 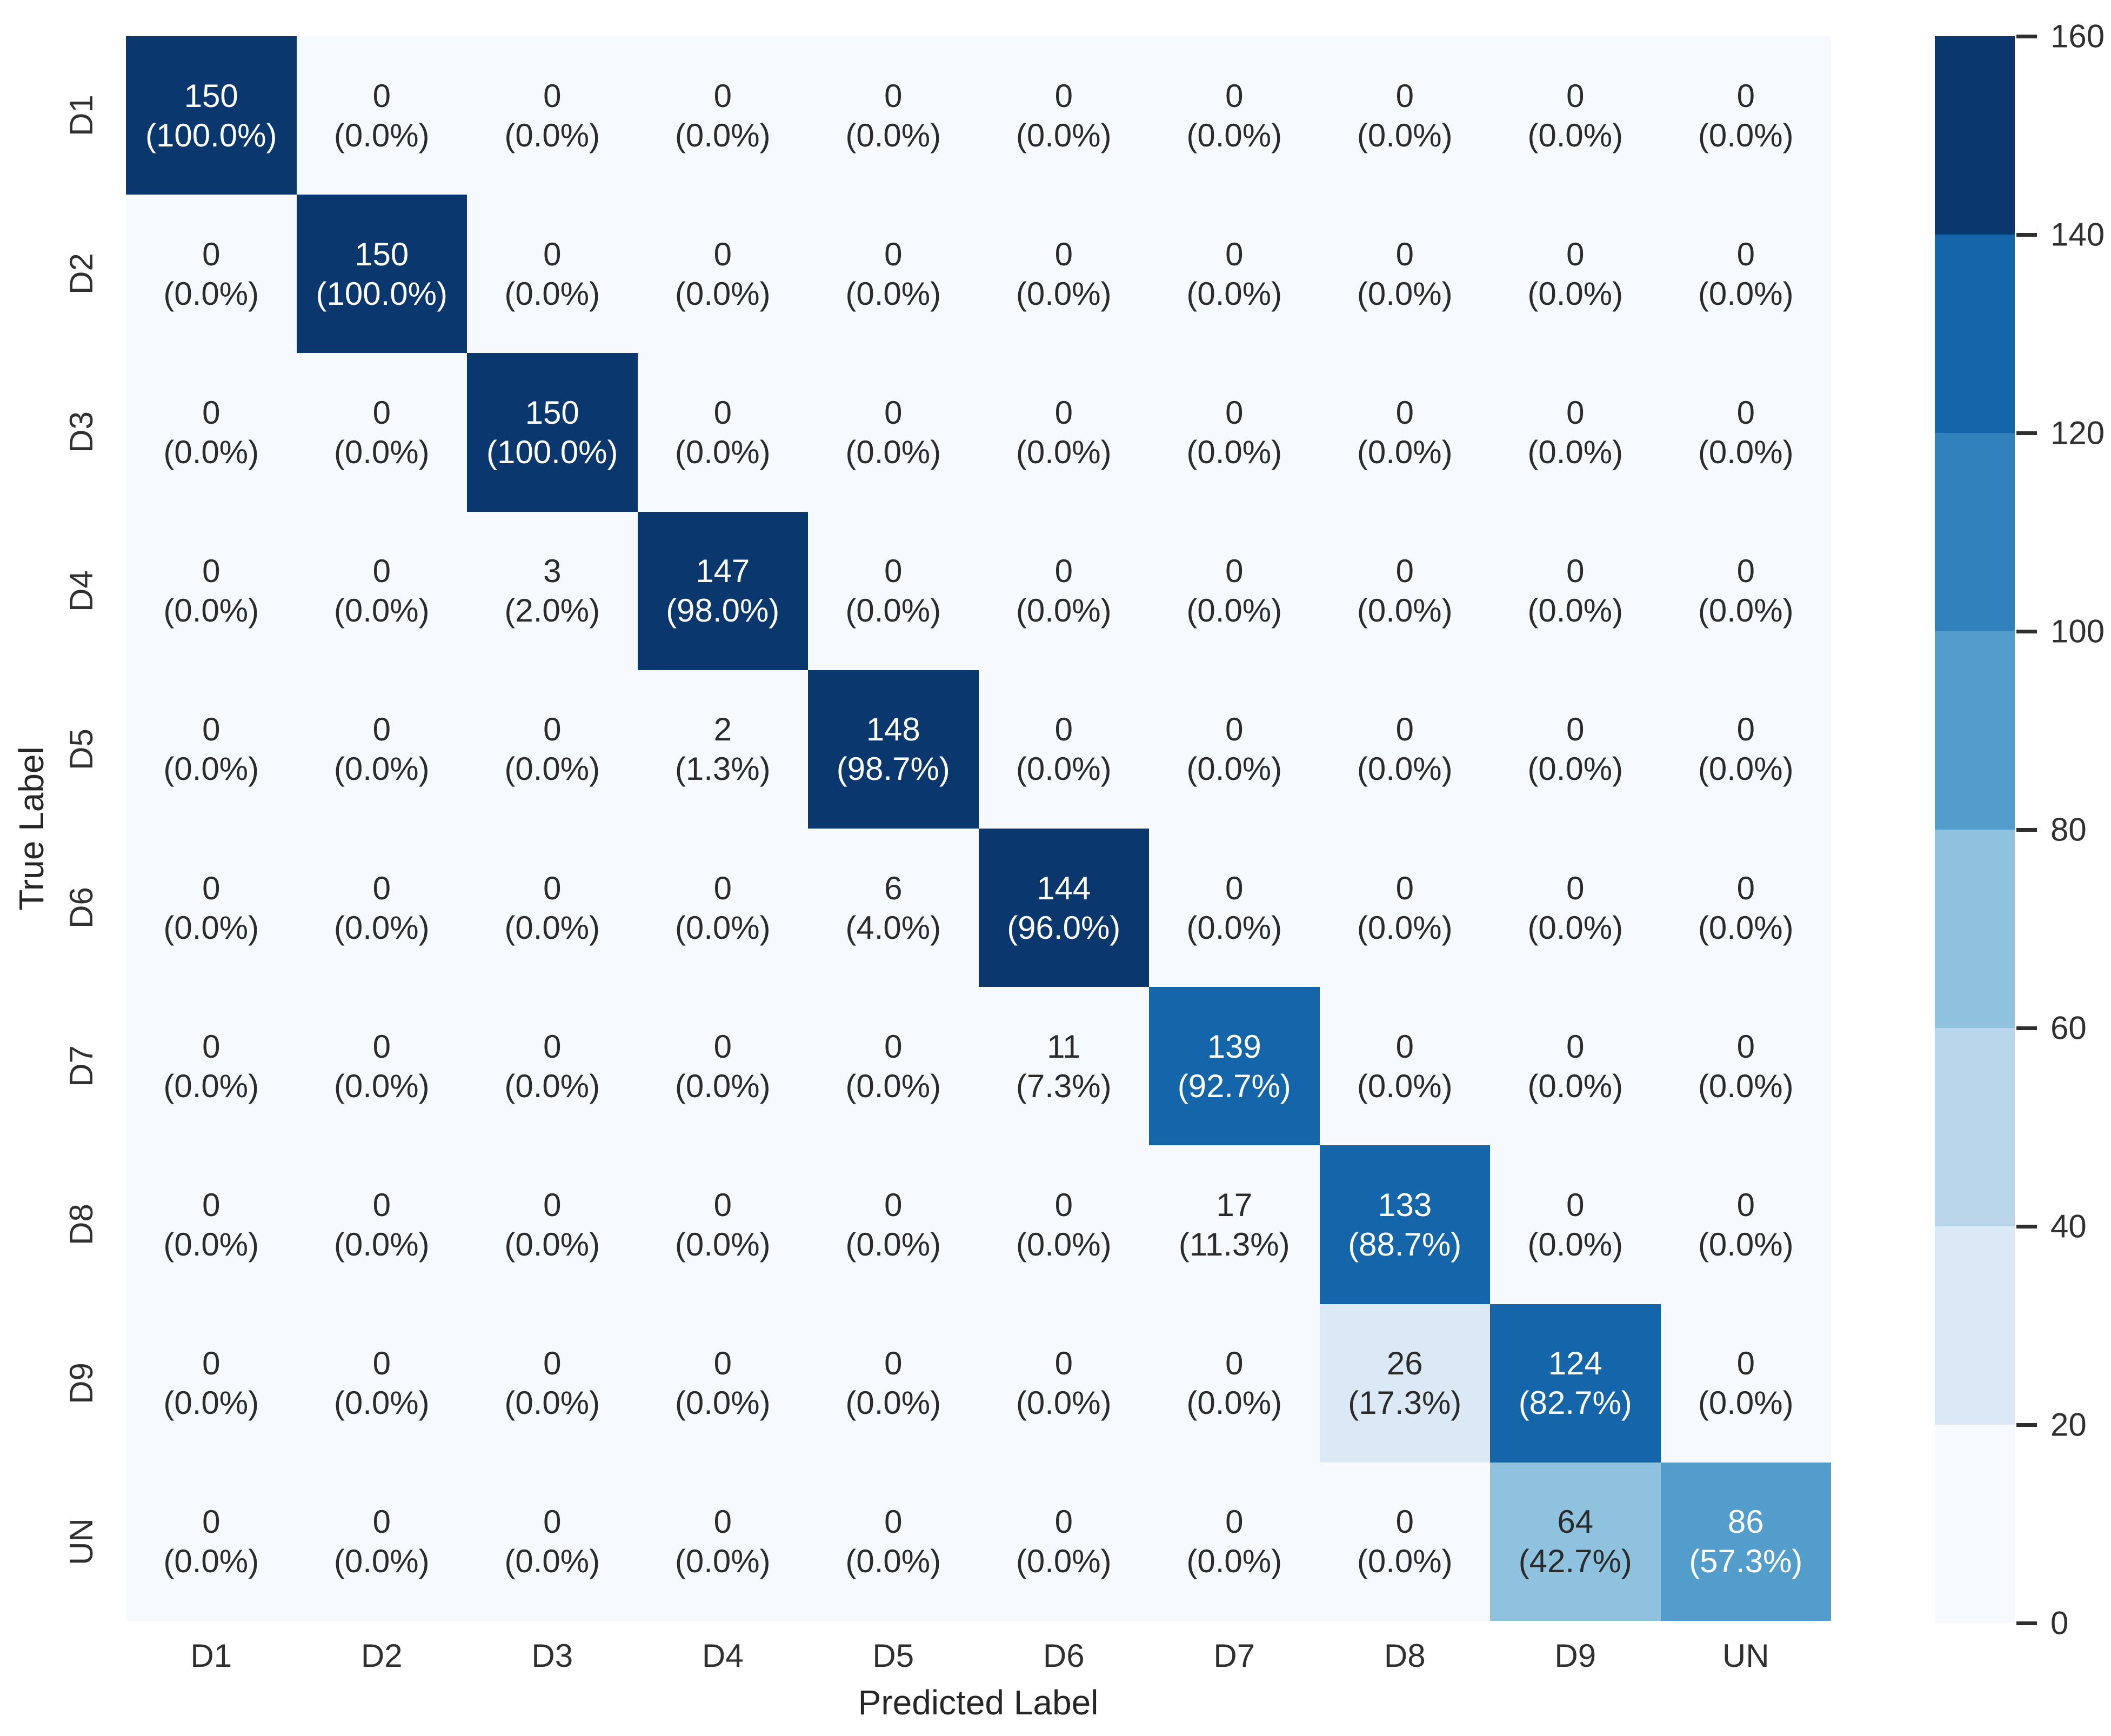 I want to click on y-tick-label-text: D8, so click(x=81, y=1225).